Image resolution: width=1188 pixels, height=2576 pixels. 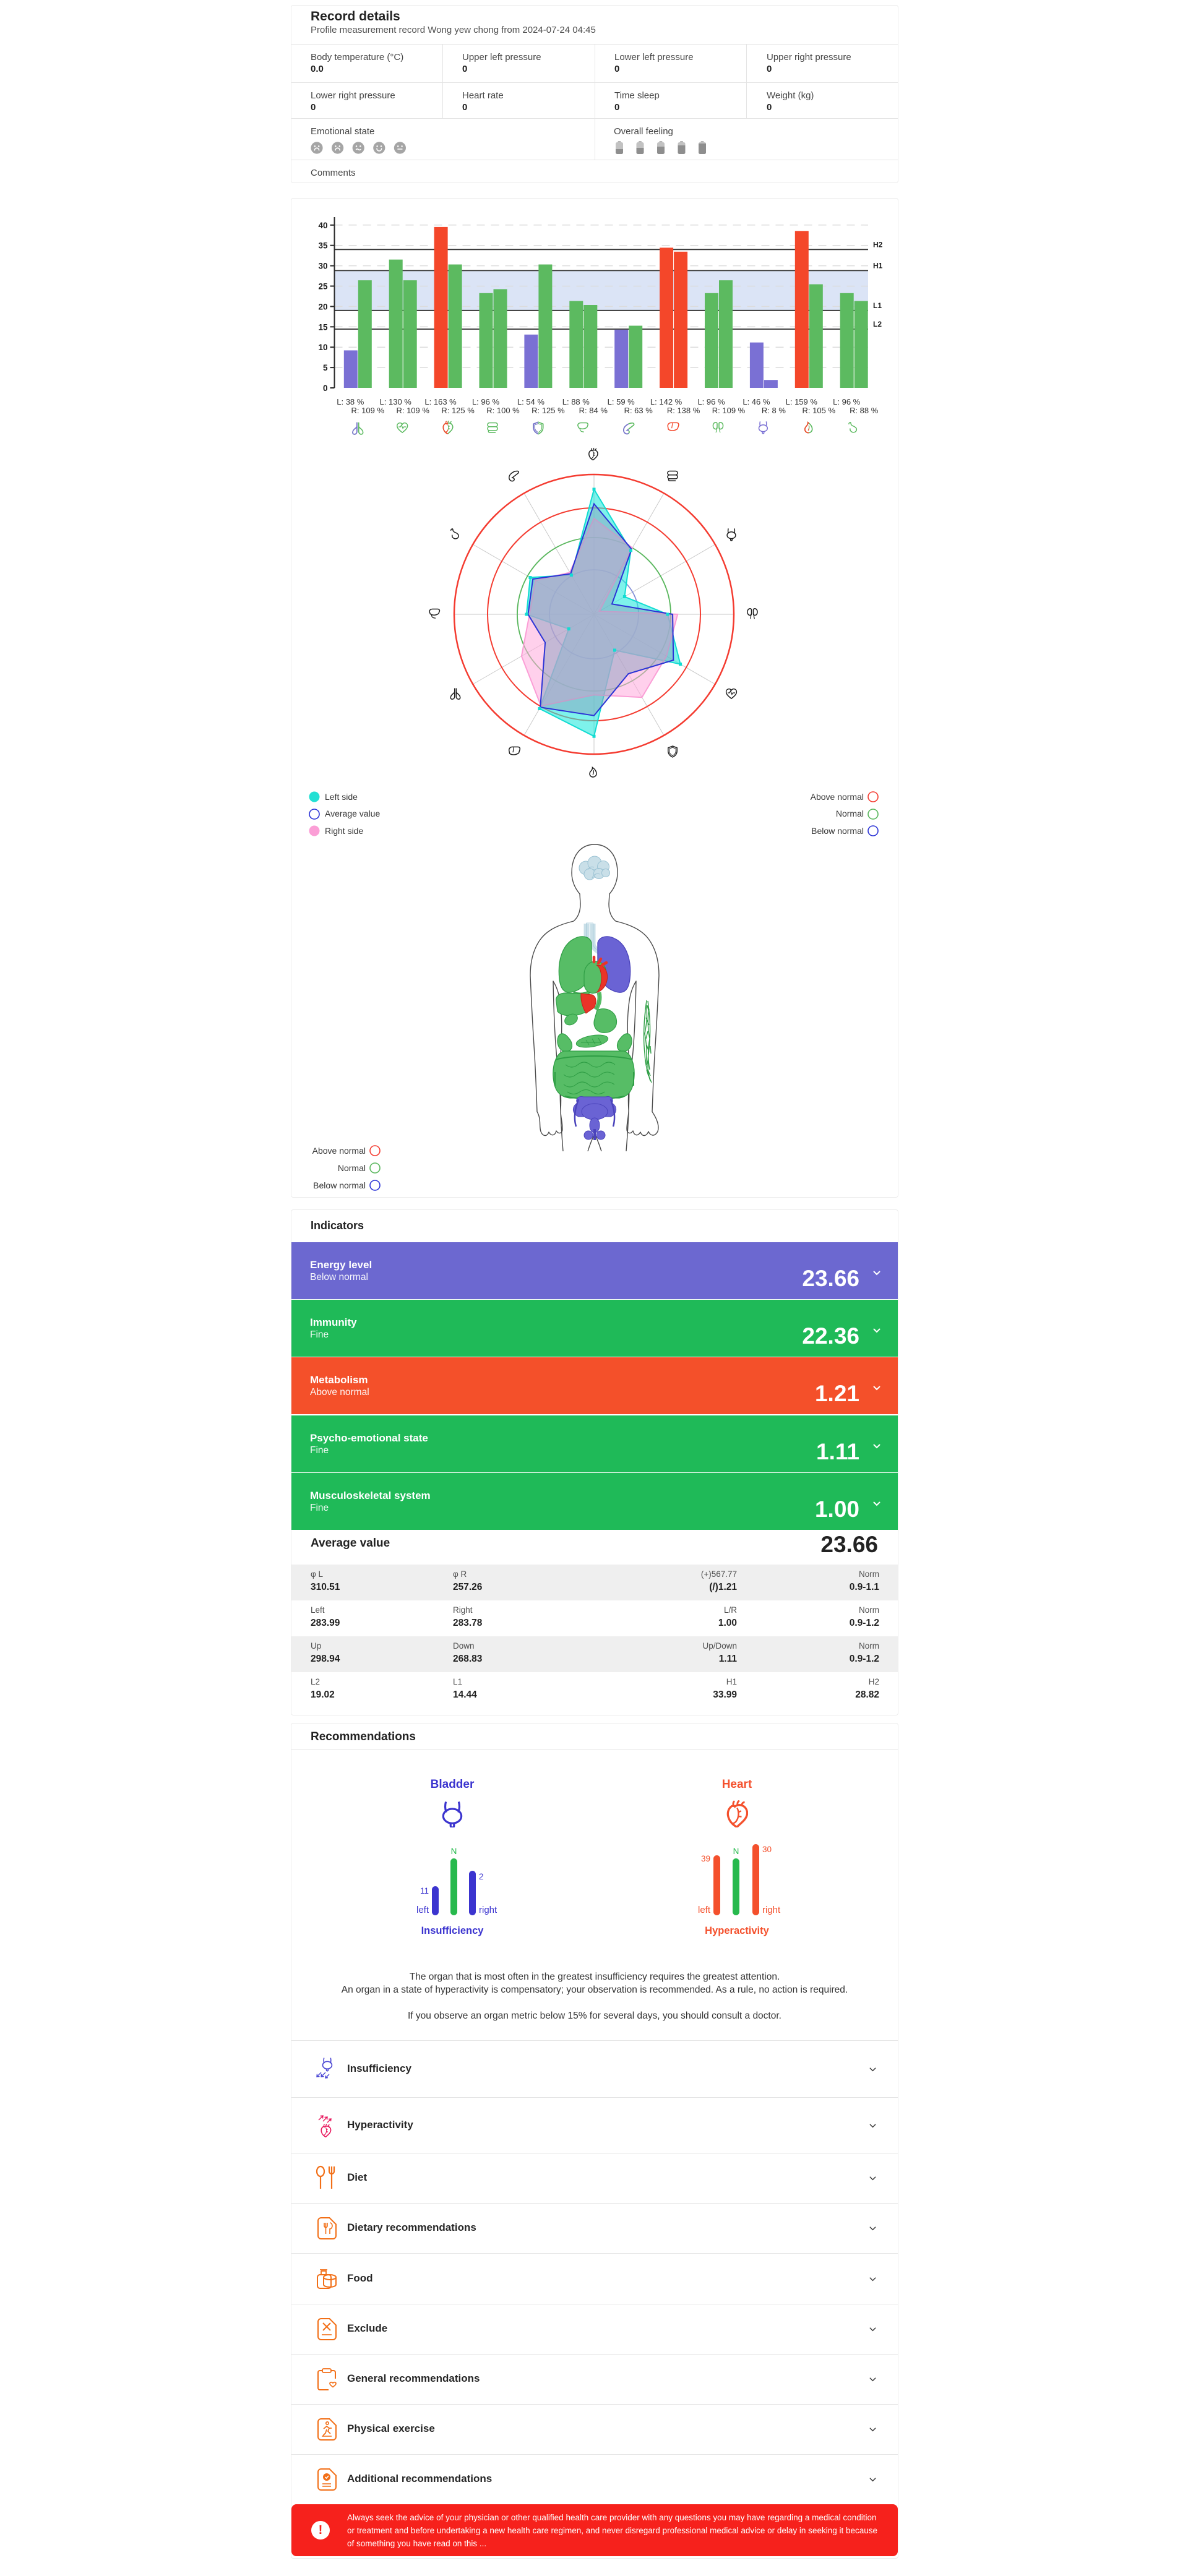 I want to click on svg-text: L: 142 %, so click(x=666, y=401).